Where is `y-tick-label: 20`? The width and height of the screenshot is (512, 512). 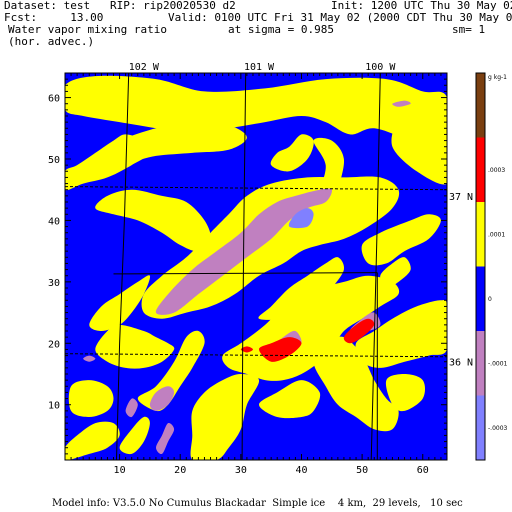 y-tick-label: 20 is located at coordinates (54, 344).